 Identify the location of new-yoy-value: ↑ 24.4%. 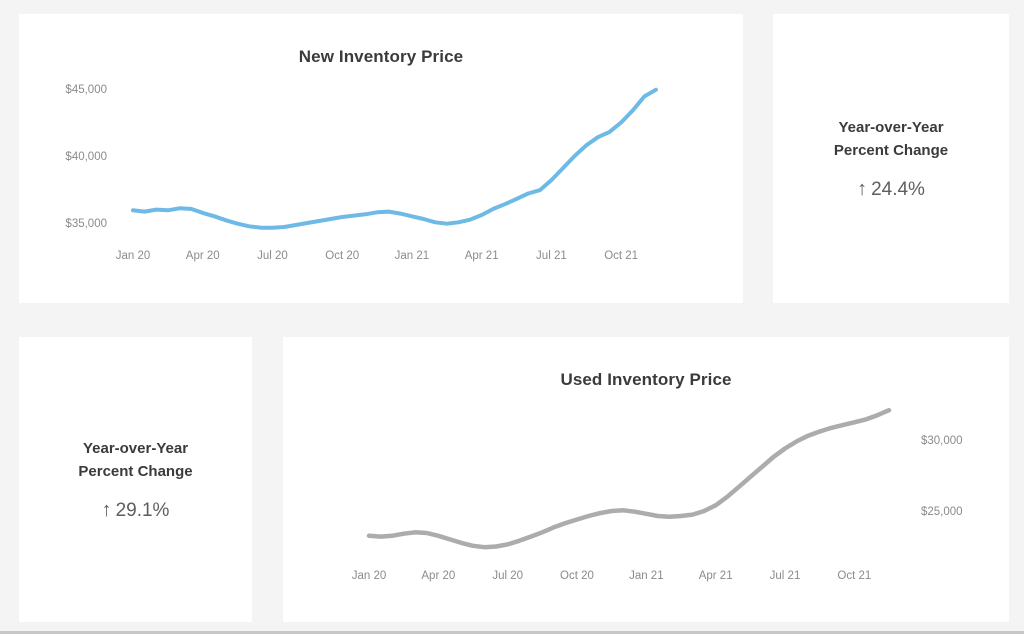
(891, 189).